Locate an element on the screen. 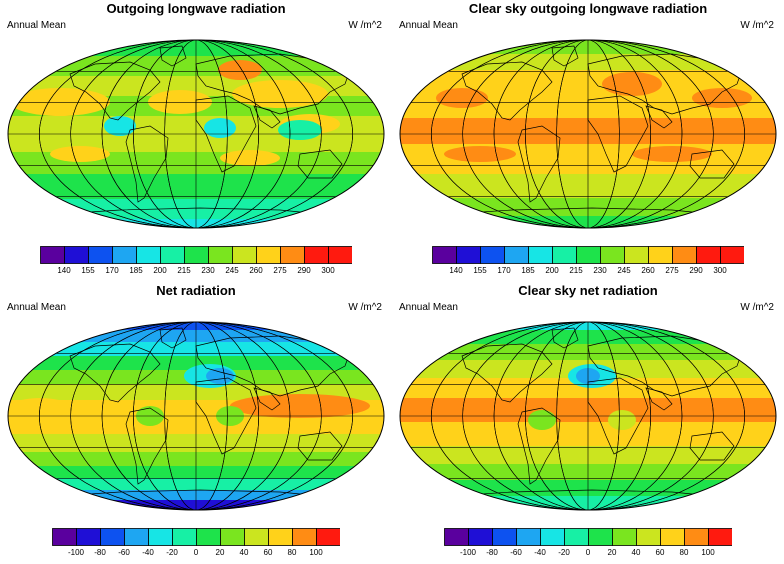 Image resolution: width=784 pixels, height=564 pixels. colorbar-tick-label: 60 is located at coordinates (268, 552).